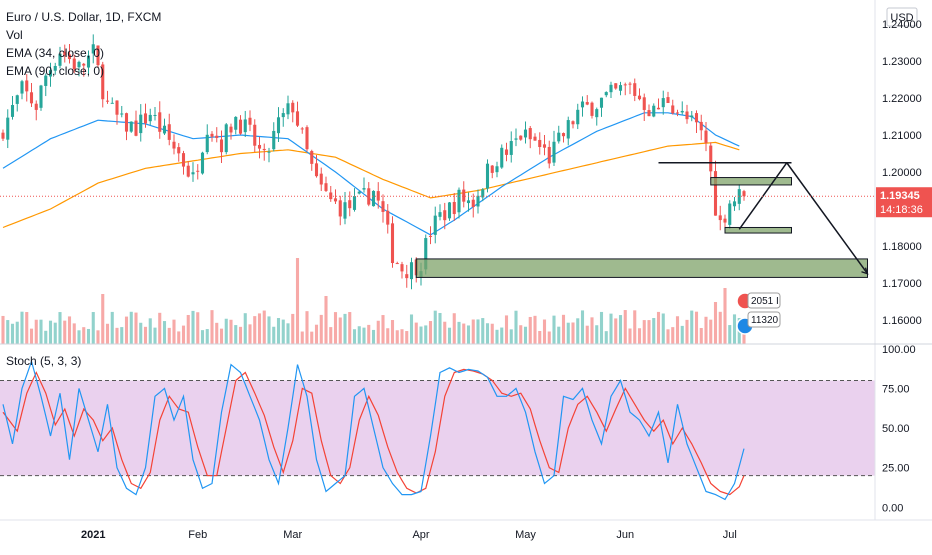  I want to click on price-tick-label: 1.21000, so click(902, 136).